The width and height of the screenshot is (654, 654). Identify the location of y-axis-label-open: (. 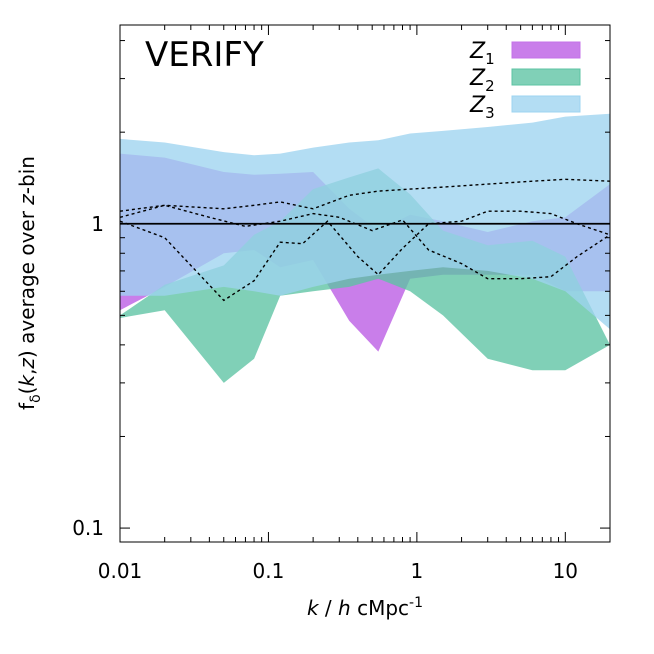
(27, 391).